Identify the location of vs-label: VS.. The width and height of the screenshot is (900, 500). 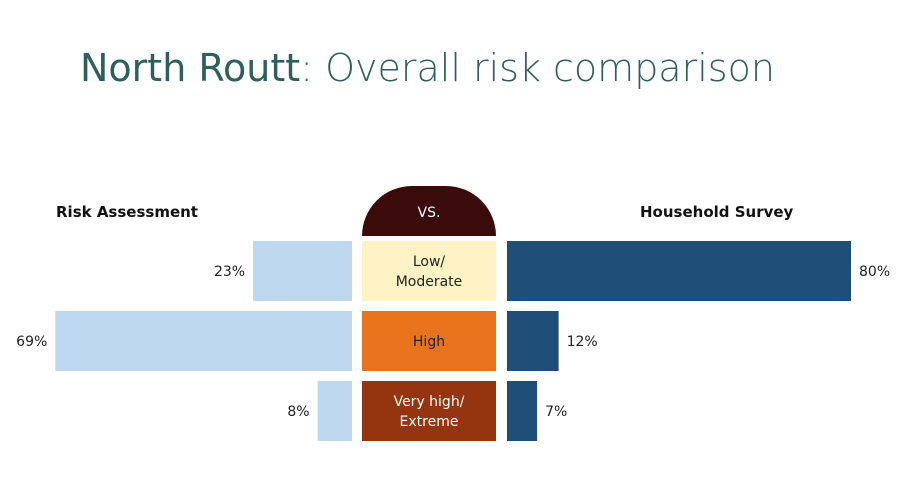
(429, 213).